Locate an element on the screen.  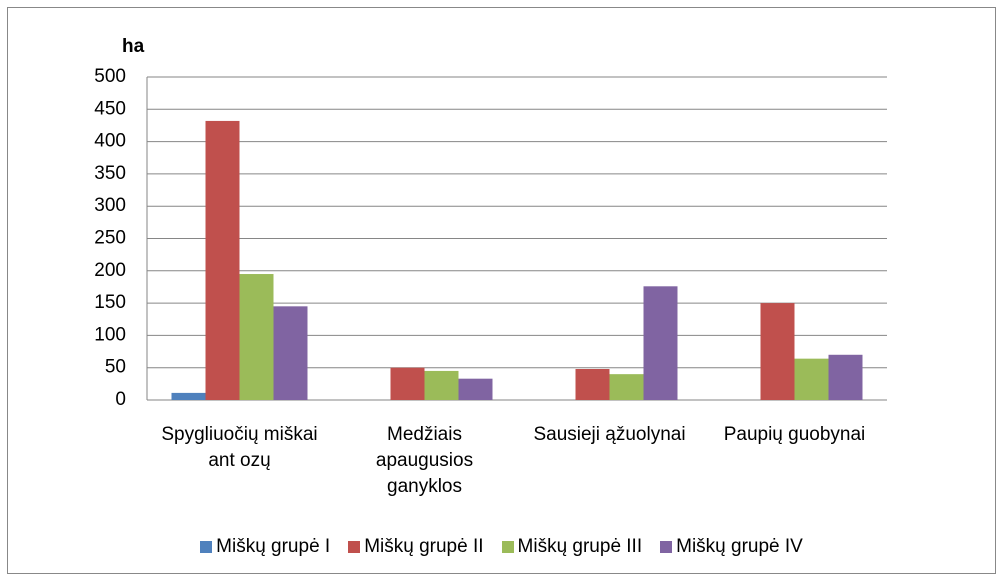
y-tick-label: 0 is located at coordinates (120, 399).